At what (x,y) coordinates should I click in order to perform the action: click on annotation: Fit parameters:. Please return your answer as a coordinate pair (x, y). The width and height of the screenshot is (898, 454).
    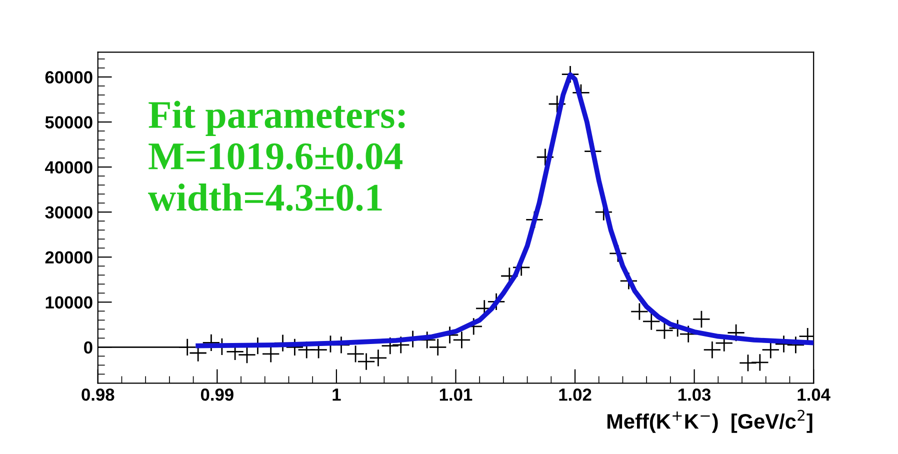
    Looking at the image, I should click on (276, 118).